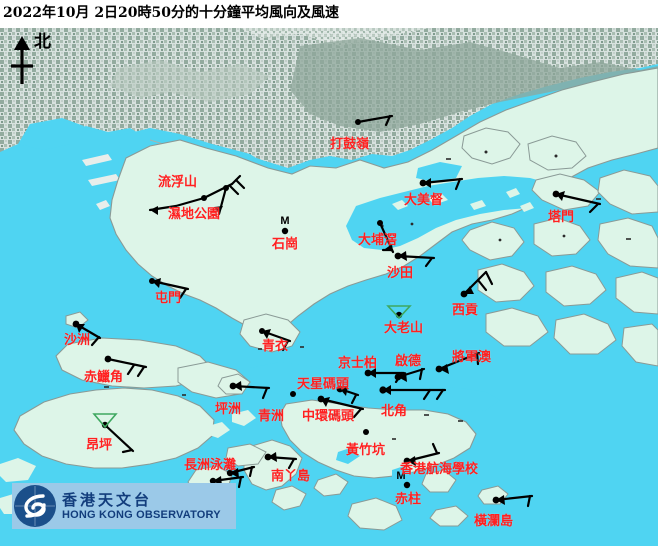  I want to click on wind-barb-tai-mei-tuk, so click(442, 184).